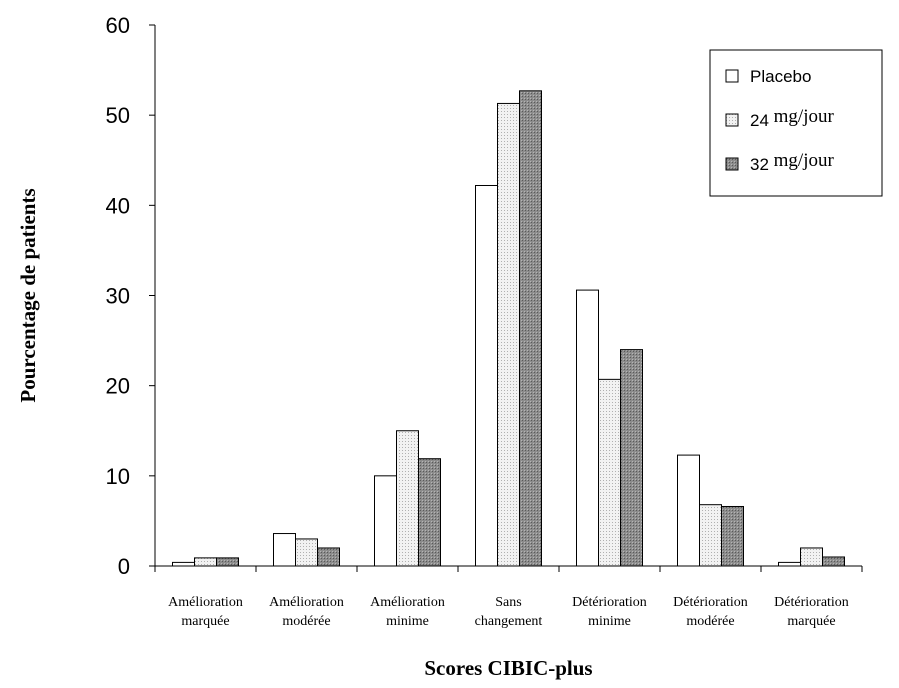  Describe the element at coordinates (131, 296) in the screenshot. I see `y-axis: 0 10 20 30 40 50 60` at that location.